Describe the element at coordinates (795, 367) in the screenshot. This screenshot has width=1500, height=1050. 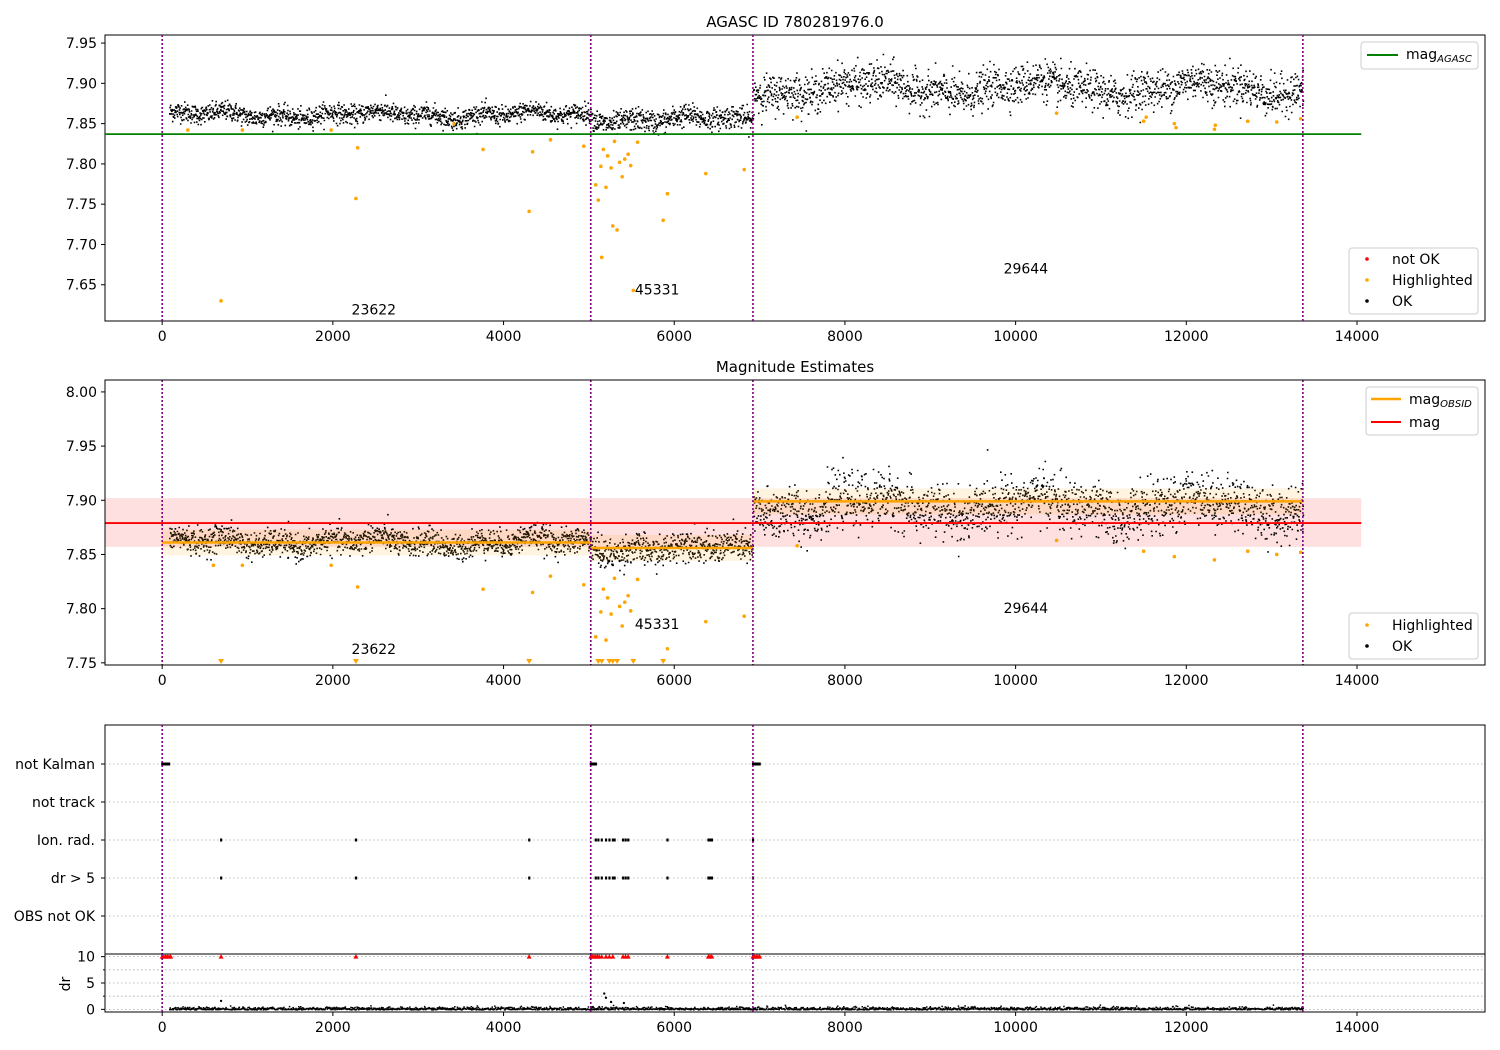
I see `mag-estimates-title: Magnitude Estimates` at that location.